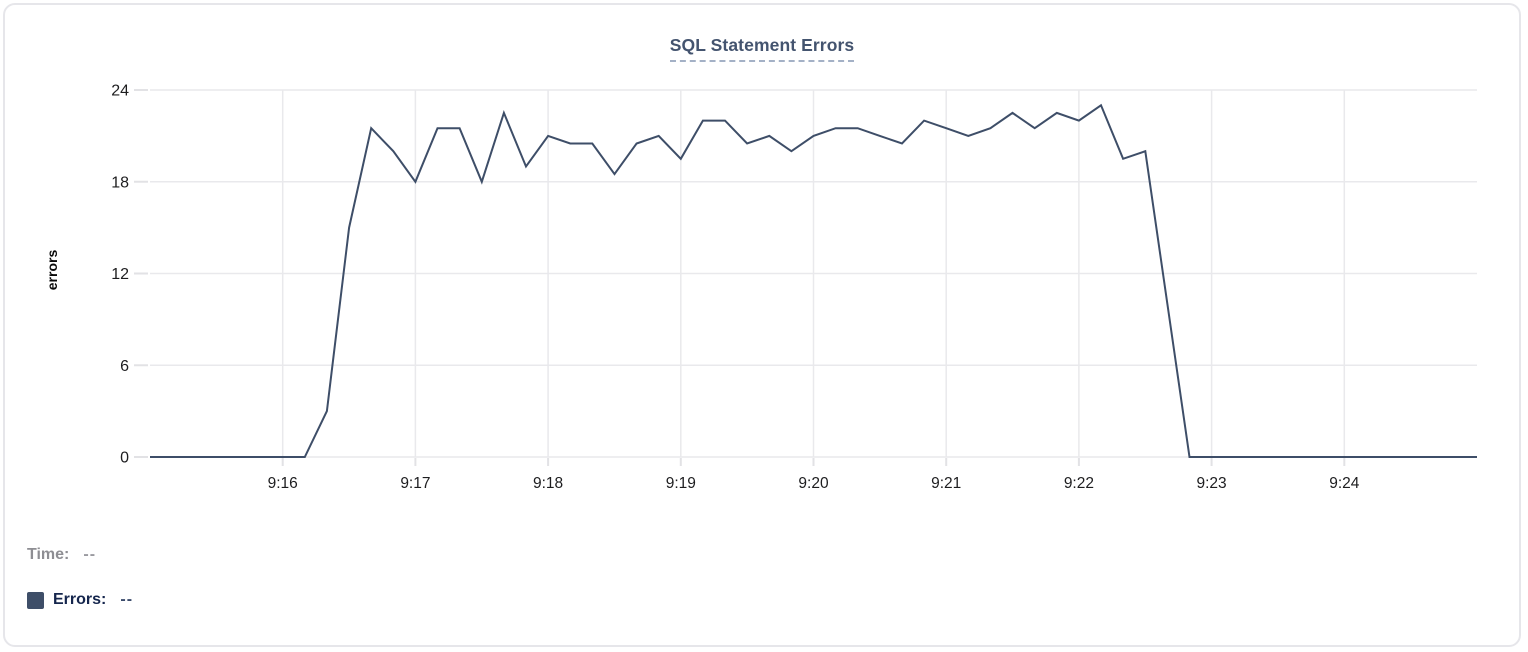  I want to click on errors-label: Errors:, so click(80, 599).